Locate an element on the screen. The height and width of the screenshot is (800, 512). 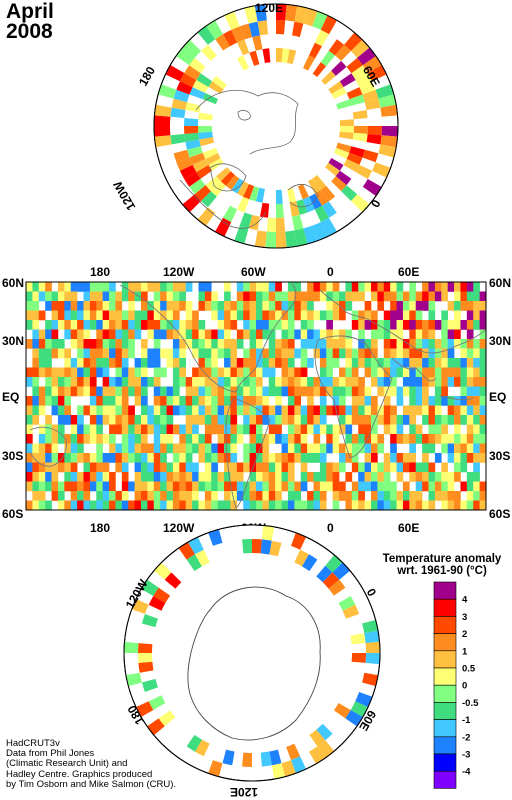
credits-line-5: by Tim Osborn and Mike Salmon (CRU). is located at coordinates (91, 784).